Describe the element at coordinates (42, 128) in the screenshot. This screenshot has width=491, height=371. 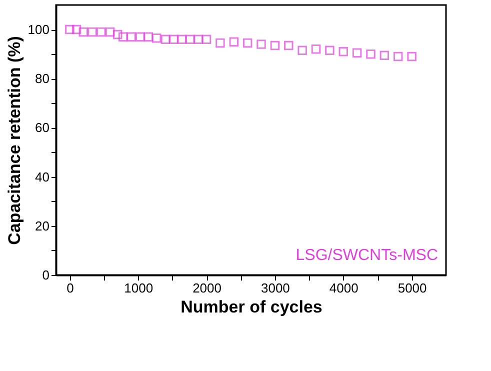
I see `y-tick-label: 60` at that location.